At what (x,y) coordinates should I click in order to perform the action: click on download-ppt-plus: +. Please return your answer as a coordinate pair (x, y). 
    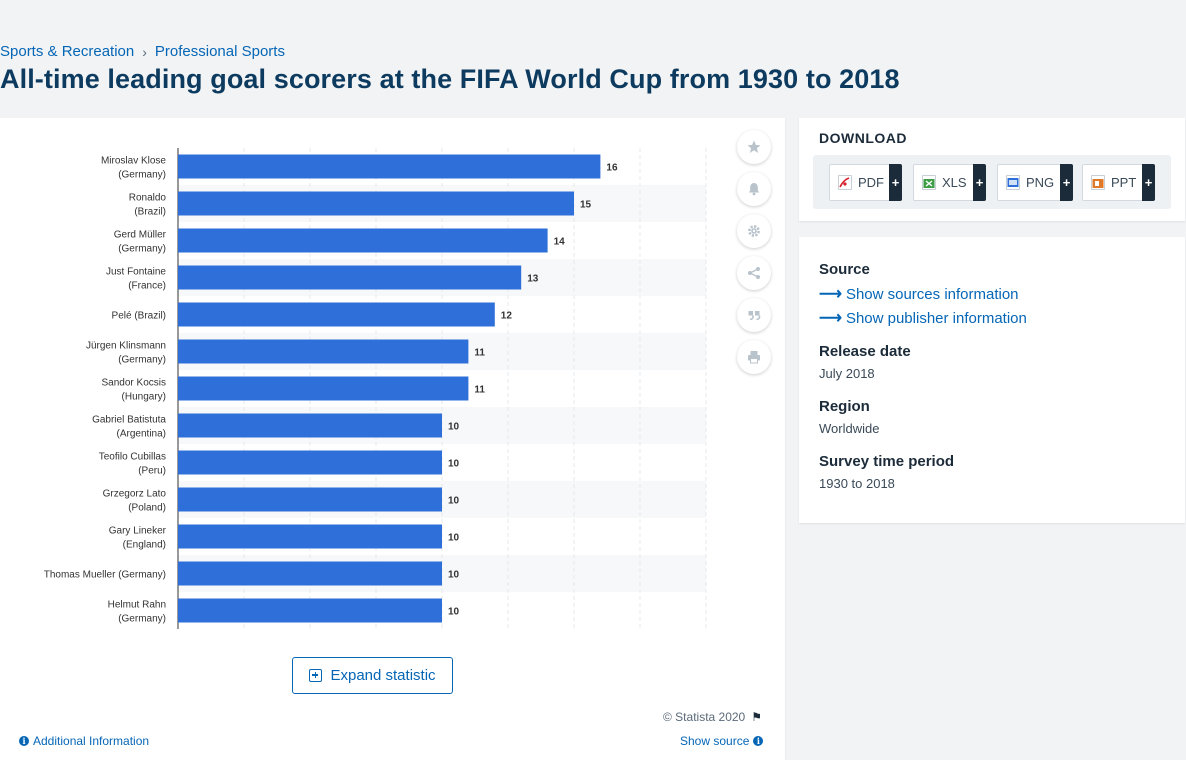
    Looking at the image, I should click on (1148, 182).